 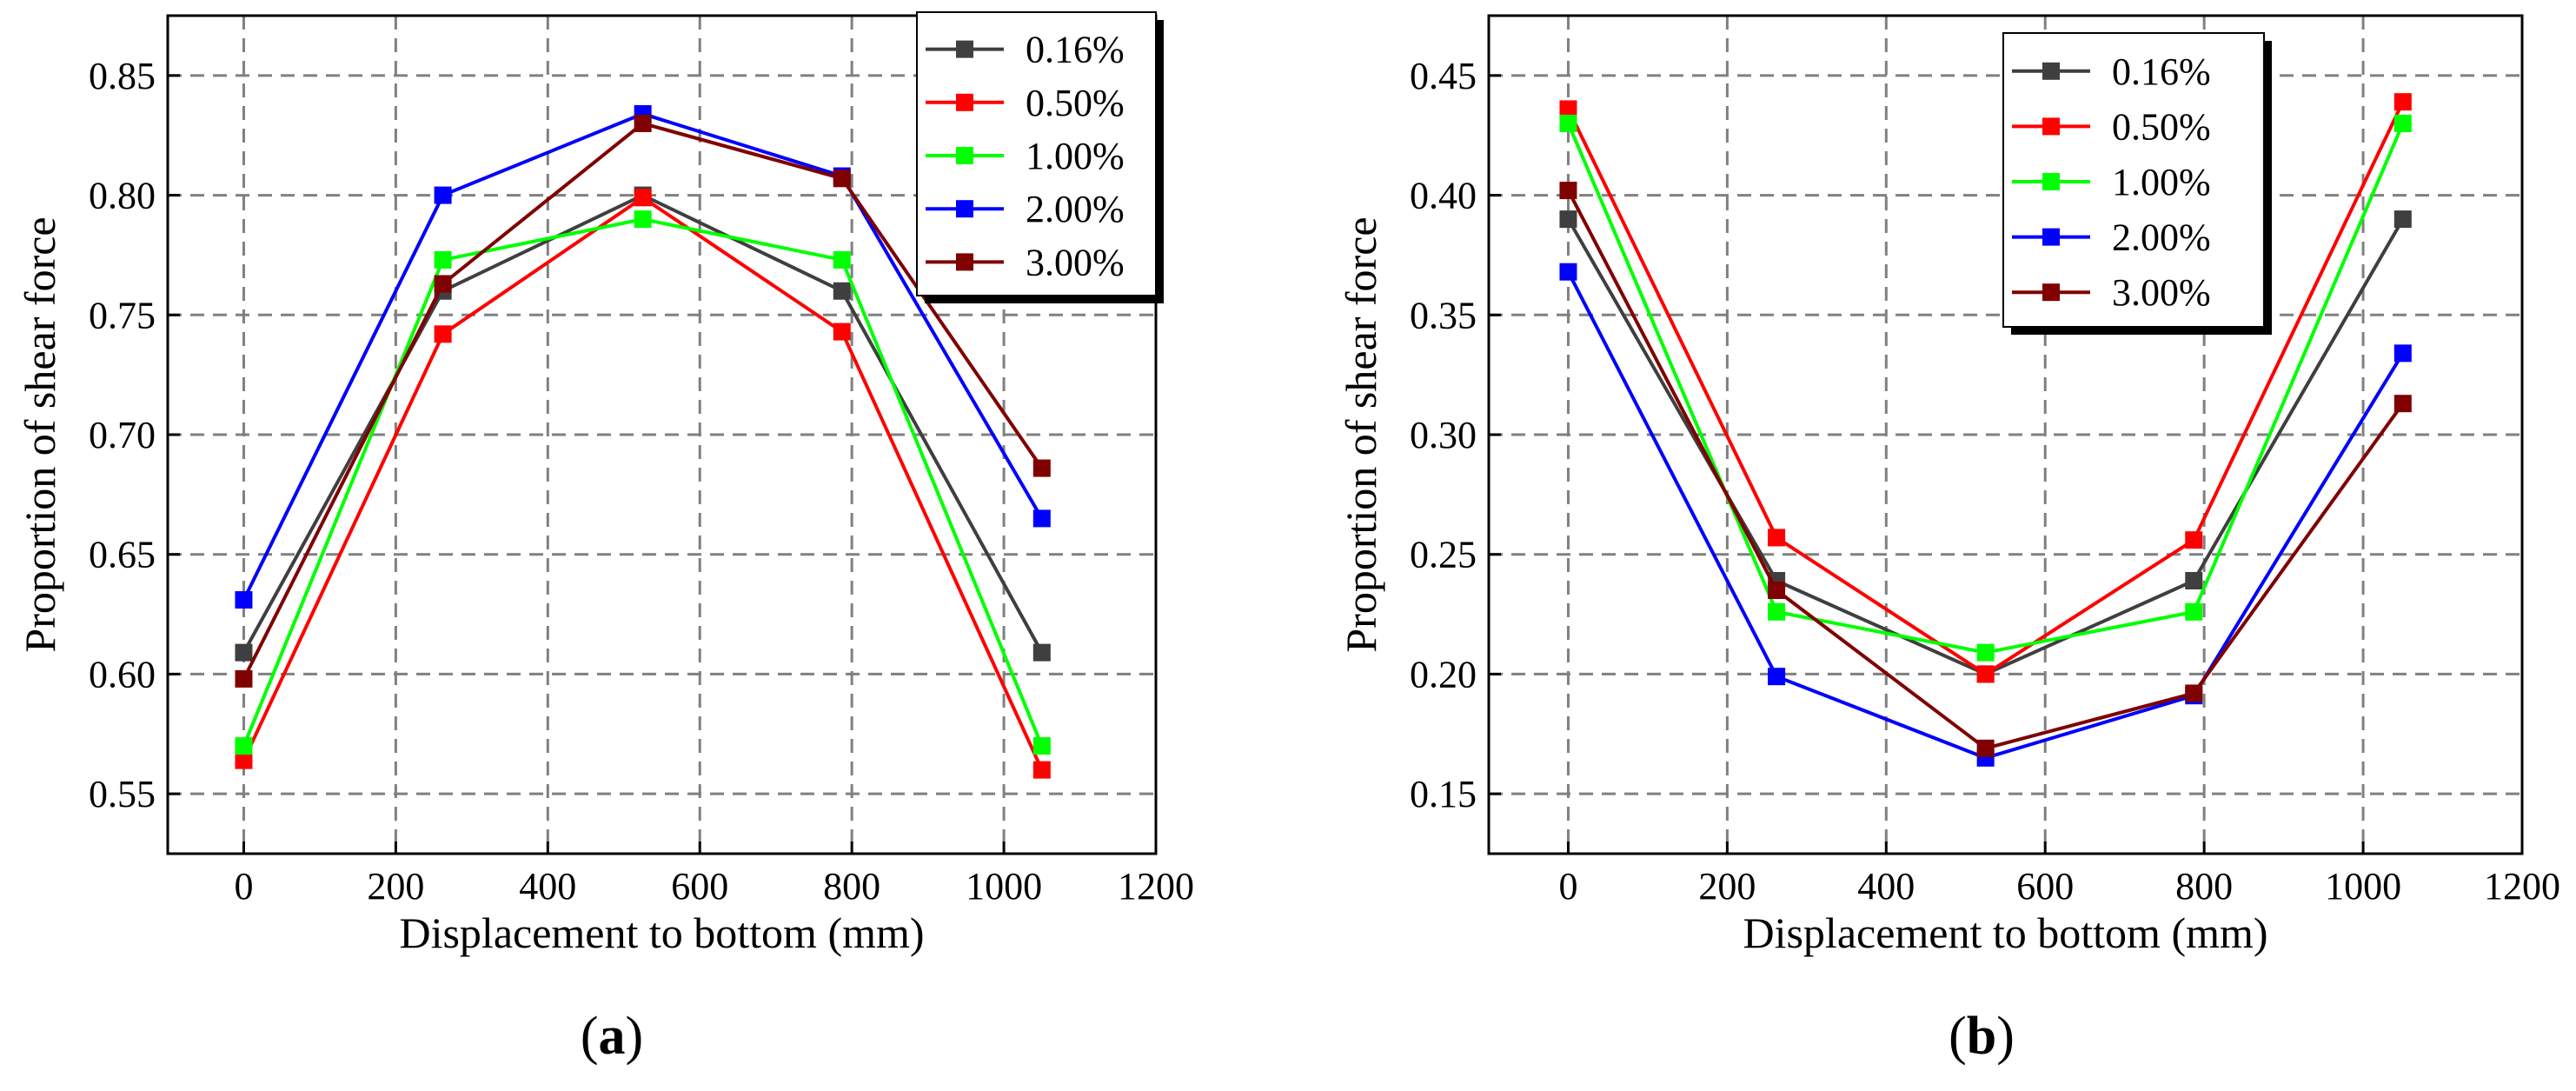 I want to click on y-tick-label-1: 0.60, so click(x=122, y=674).